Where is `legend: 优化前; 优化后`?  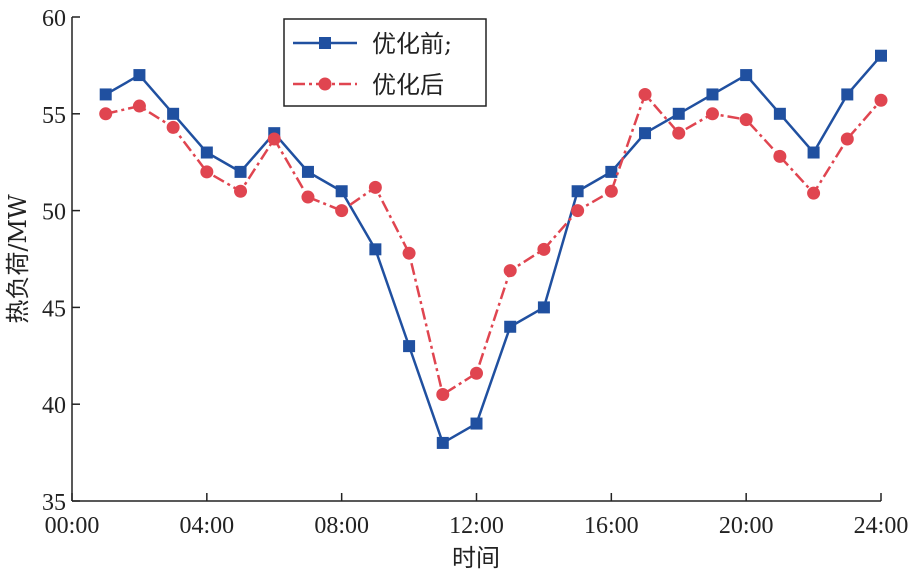
legend: 优化前; 优化后 is located at coordinates (385, 62).